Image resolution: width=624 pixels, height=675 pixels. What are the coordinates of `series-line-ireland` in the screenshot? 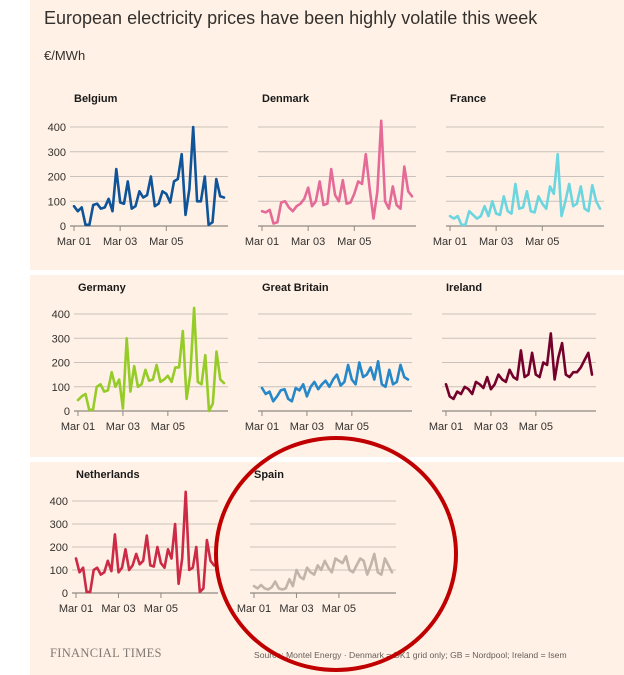 It's located at (519, 366).